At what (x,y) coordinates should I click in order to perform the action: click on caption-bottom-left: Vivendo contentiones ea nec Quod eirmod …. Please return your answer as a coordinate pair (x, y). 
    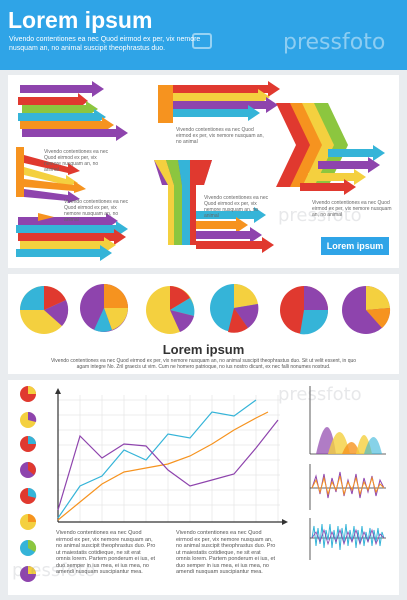
    Looking at the image, I should click on (96, 211).